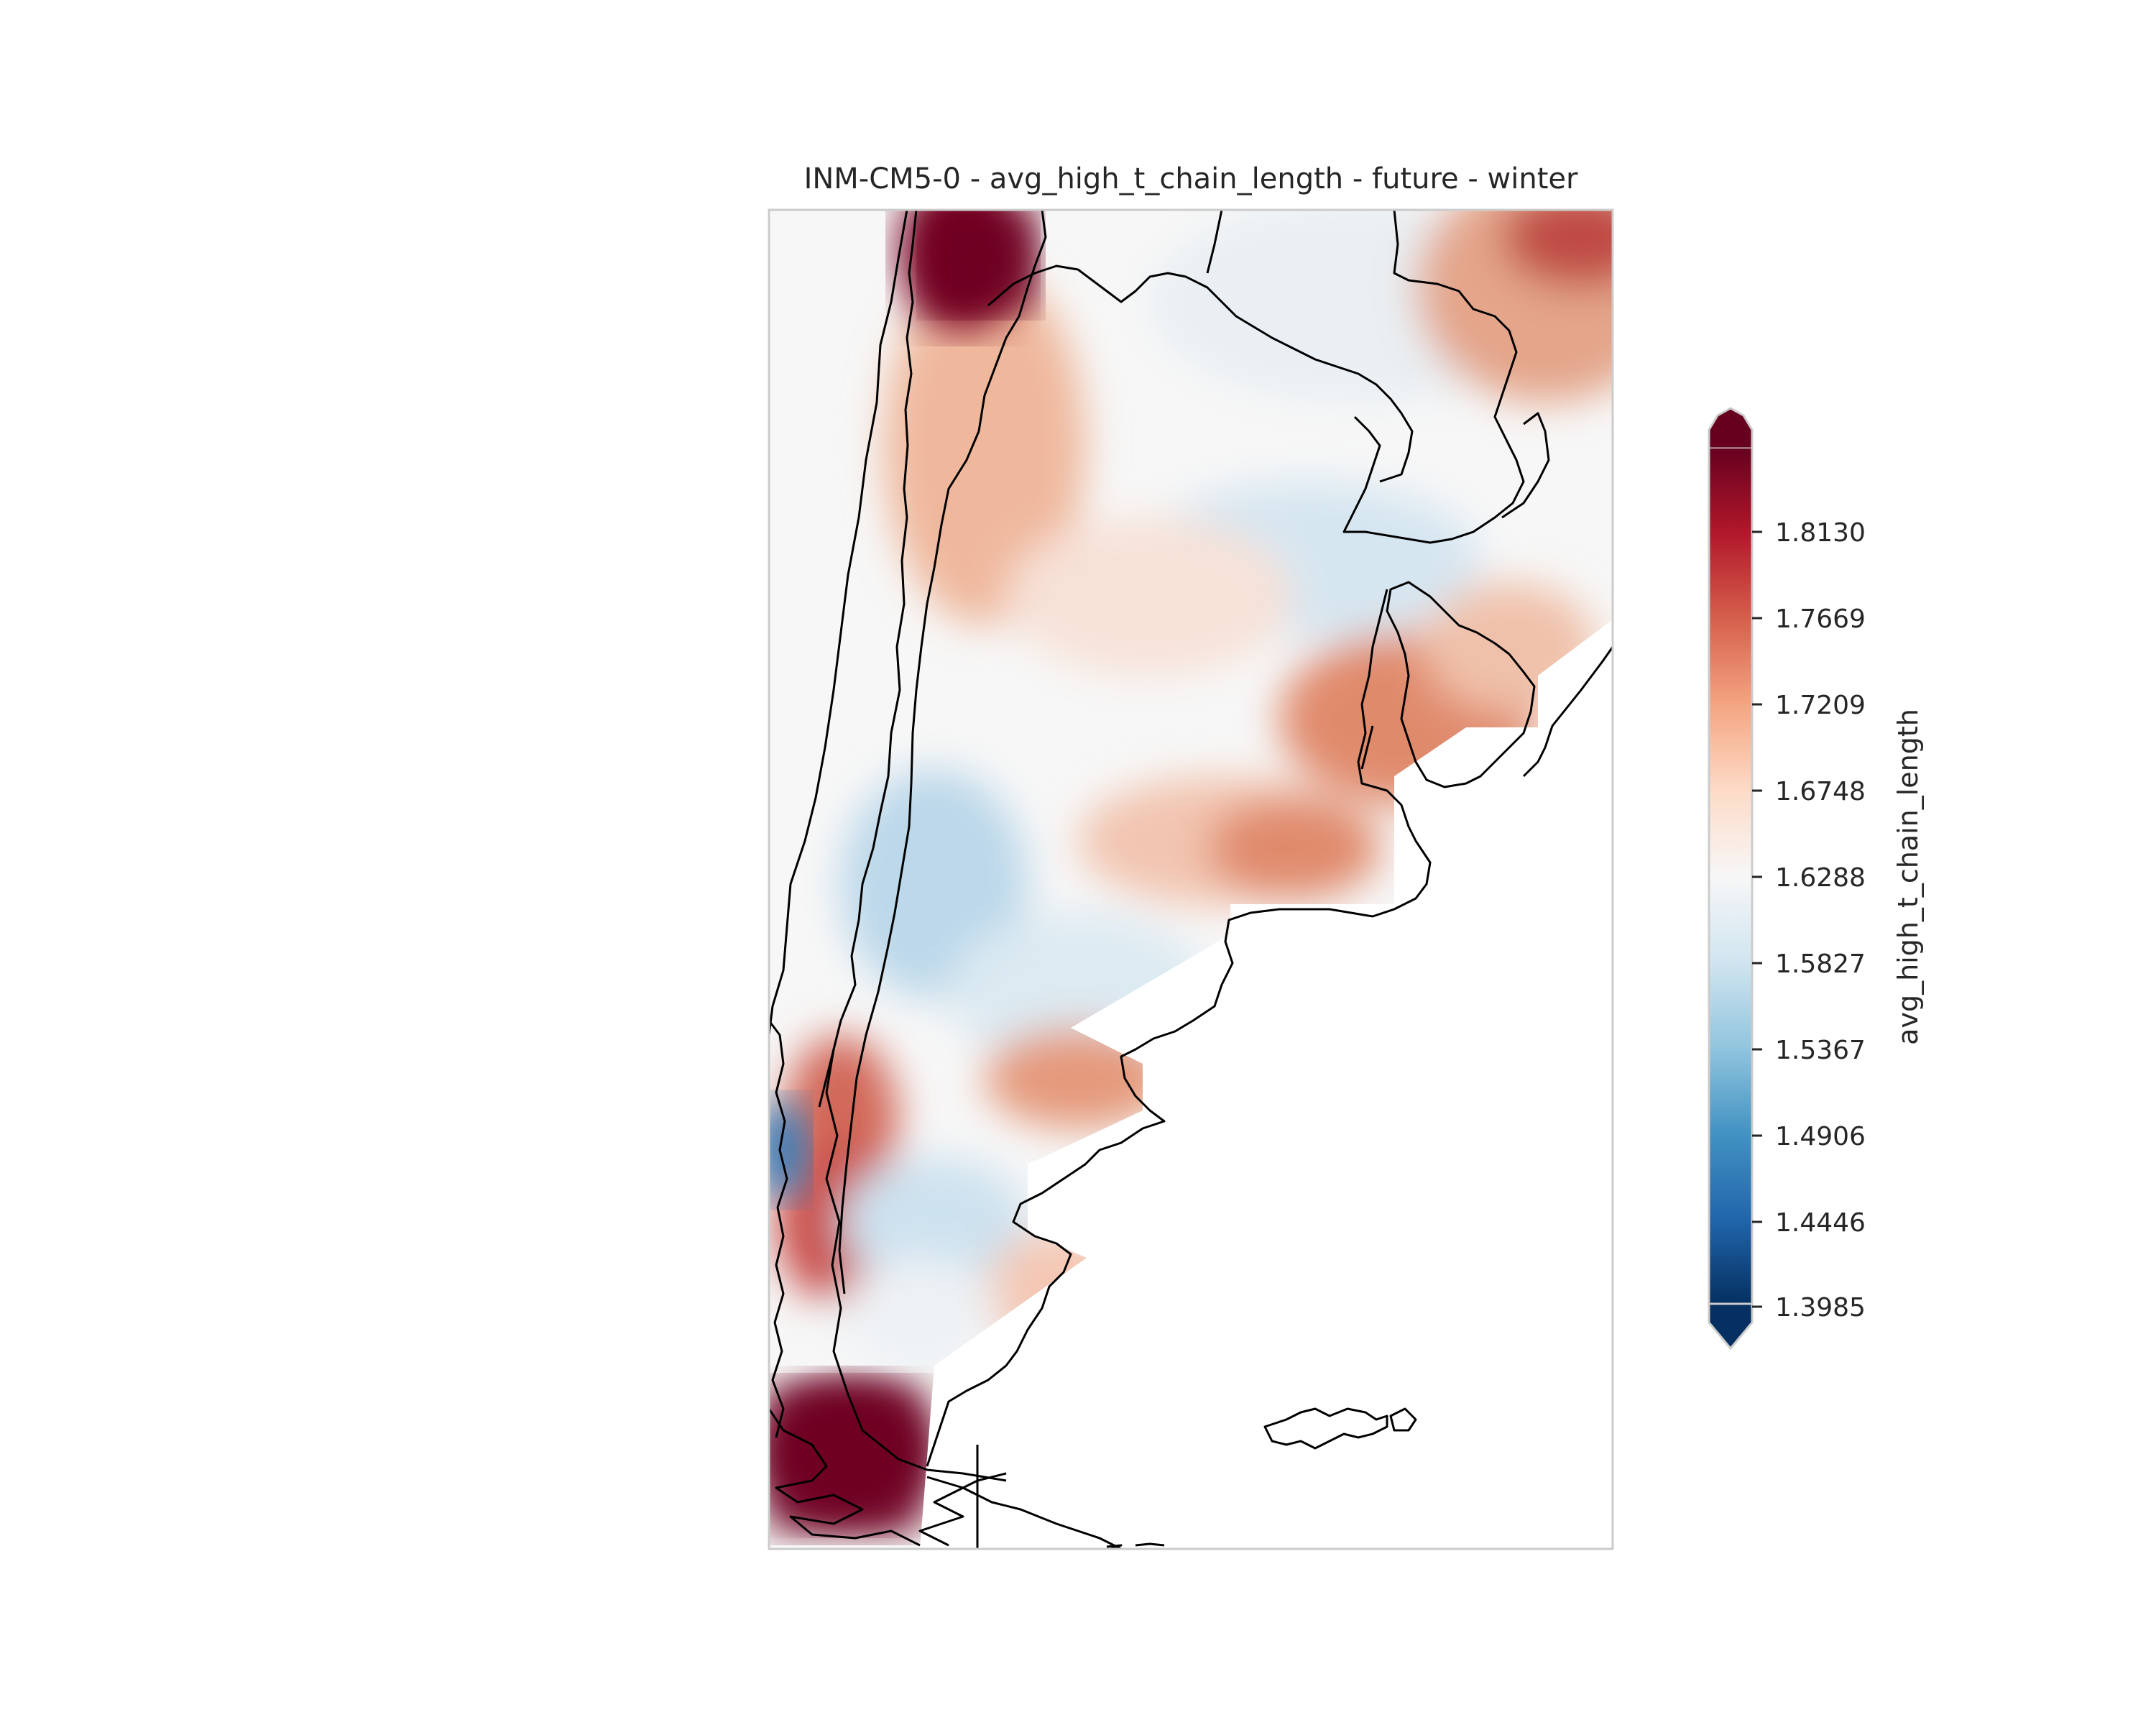  What do you see at coordinates (1820, 1136) in the screenshot?
I see `colorbar-tick-label: 1.4906` at bounding box center [1820, 1136].